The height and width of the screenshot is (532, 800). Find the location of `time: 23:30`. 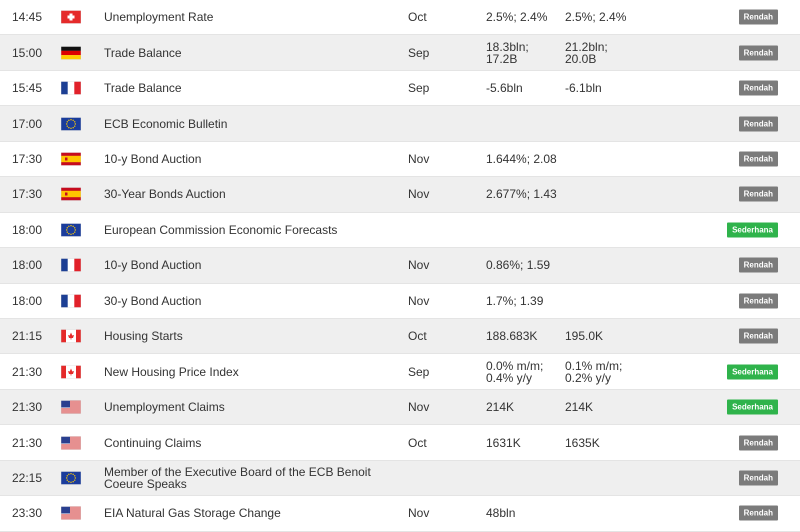

time: 23:30 is located at coordinates (27, 513).